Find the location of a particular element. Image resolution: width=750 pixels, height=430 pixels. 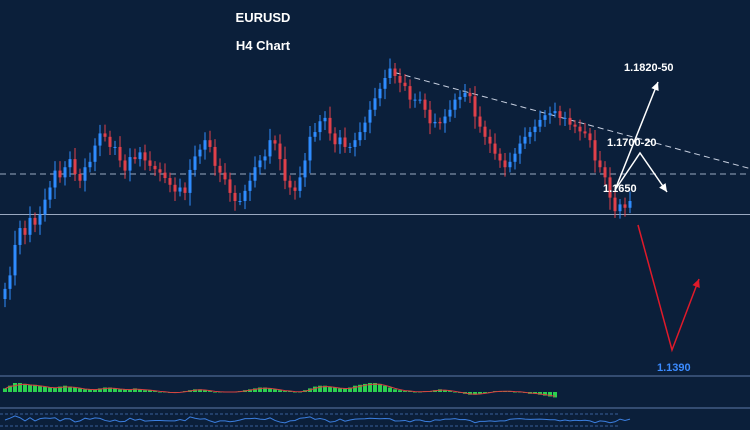

descending-trendline is located at coordinates (572, 121).